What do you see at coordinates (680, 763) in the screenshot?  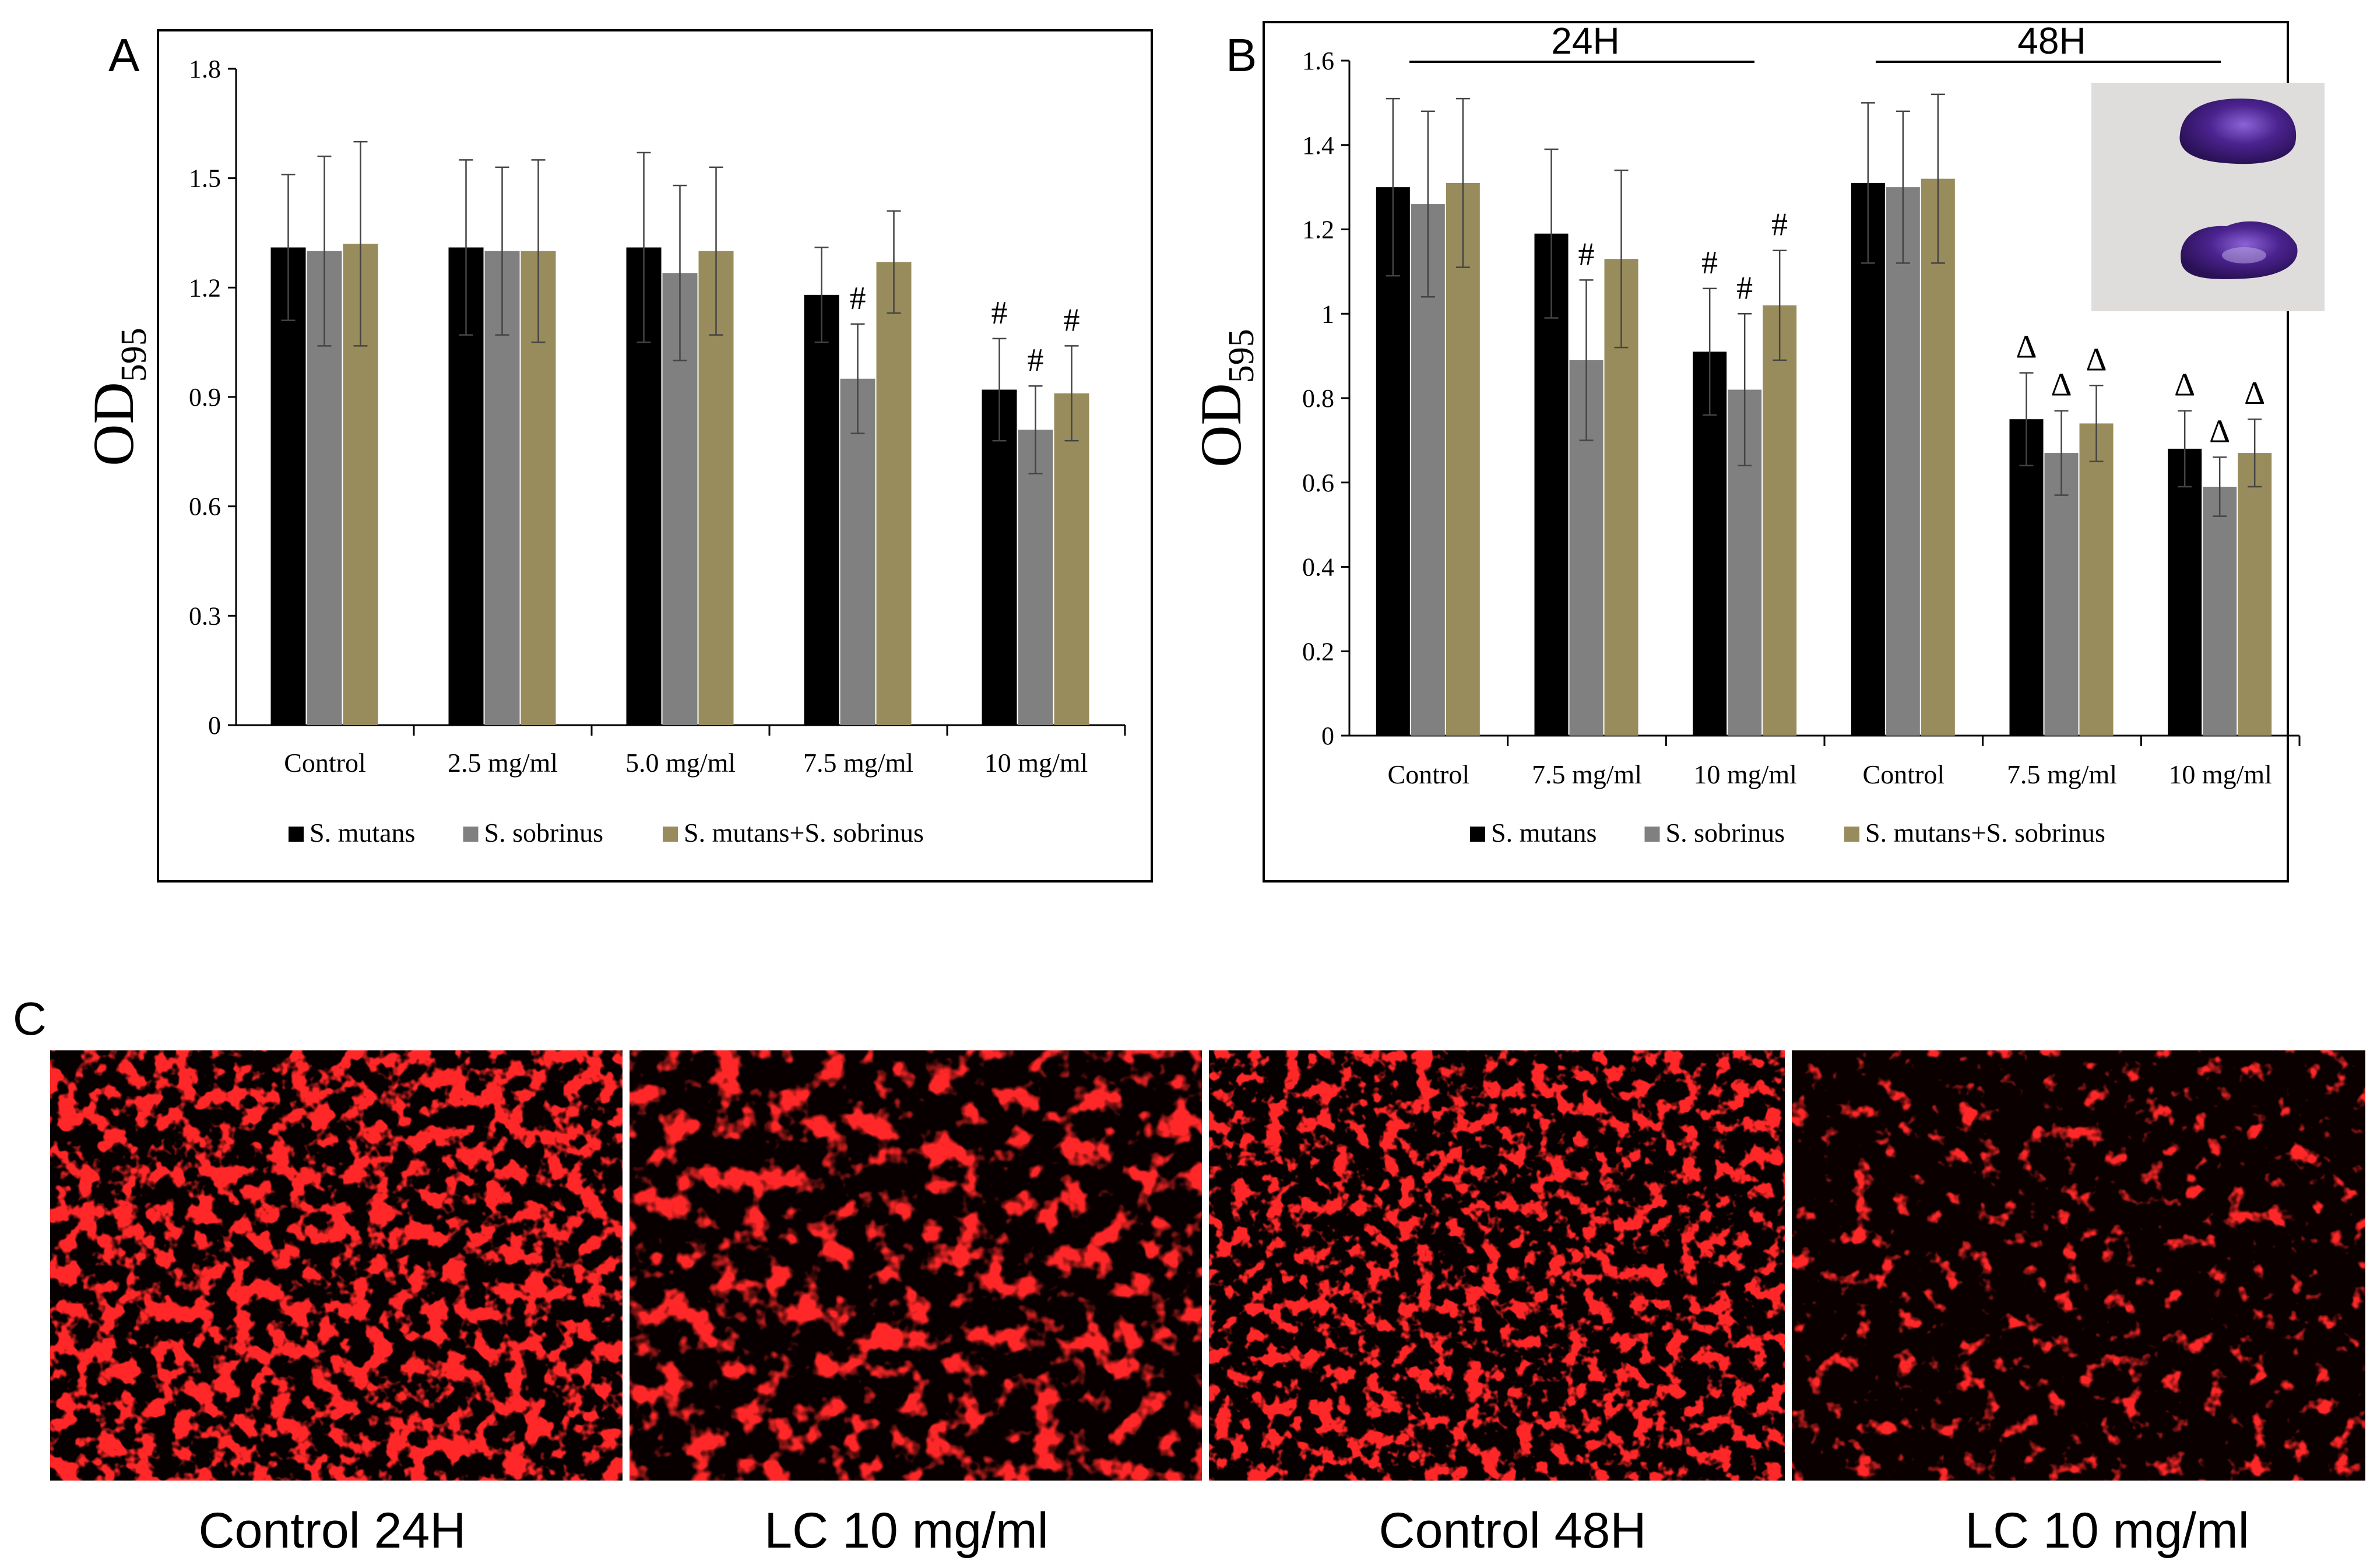 I see `category-label: 5.0 mg/ml` at bounding box center [680, 763].